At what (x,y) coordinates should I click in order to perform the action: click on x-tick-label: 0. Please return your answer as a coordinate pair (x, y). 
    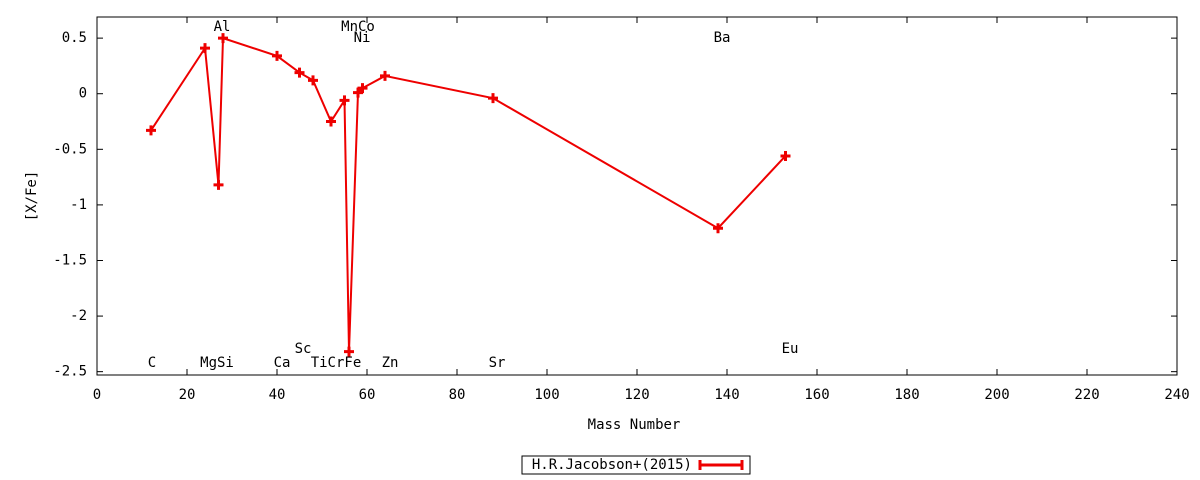
    Looking at the image, I should click on (97, 395).